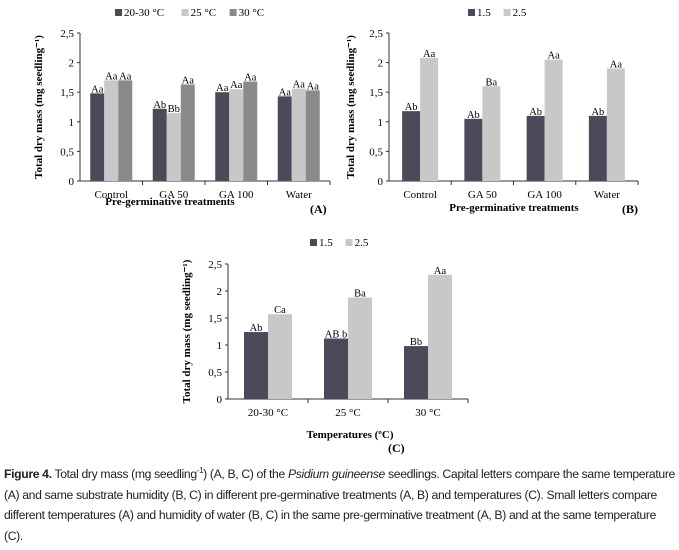 The image size is (679, 550). I want to click on caption-text-2: ) (A, B, C) of the, so click(245, 474).